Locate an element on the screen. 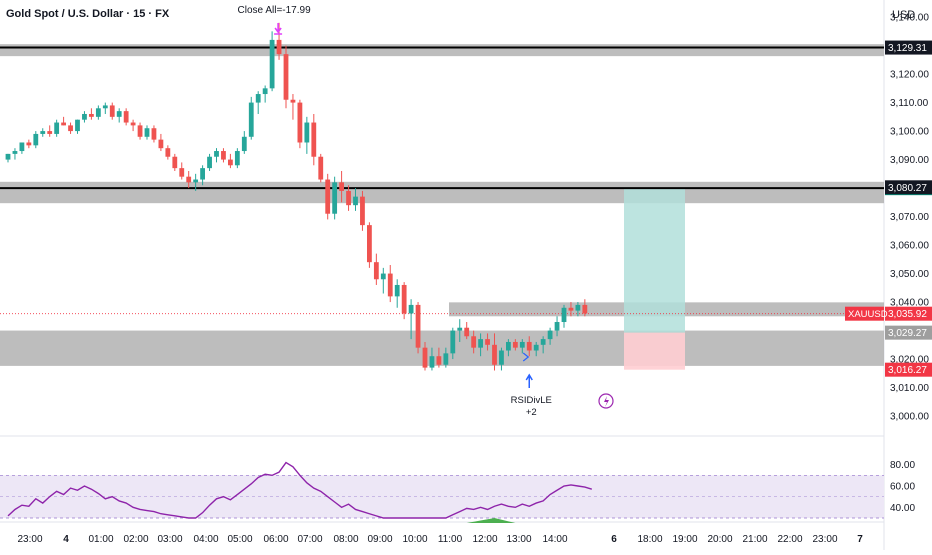  time-tick-label: 09:00 is located at coordinates (379, 539).